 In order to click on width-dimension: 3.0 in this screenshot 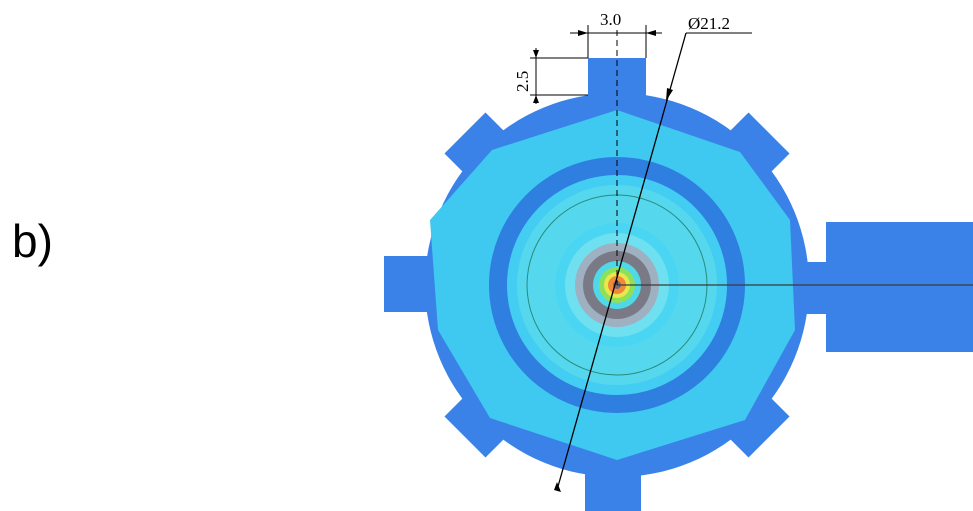, I will do `click(616, 34)`.